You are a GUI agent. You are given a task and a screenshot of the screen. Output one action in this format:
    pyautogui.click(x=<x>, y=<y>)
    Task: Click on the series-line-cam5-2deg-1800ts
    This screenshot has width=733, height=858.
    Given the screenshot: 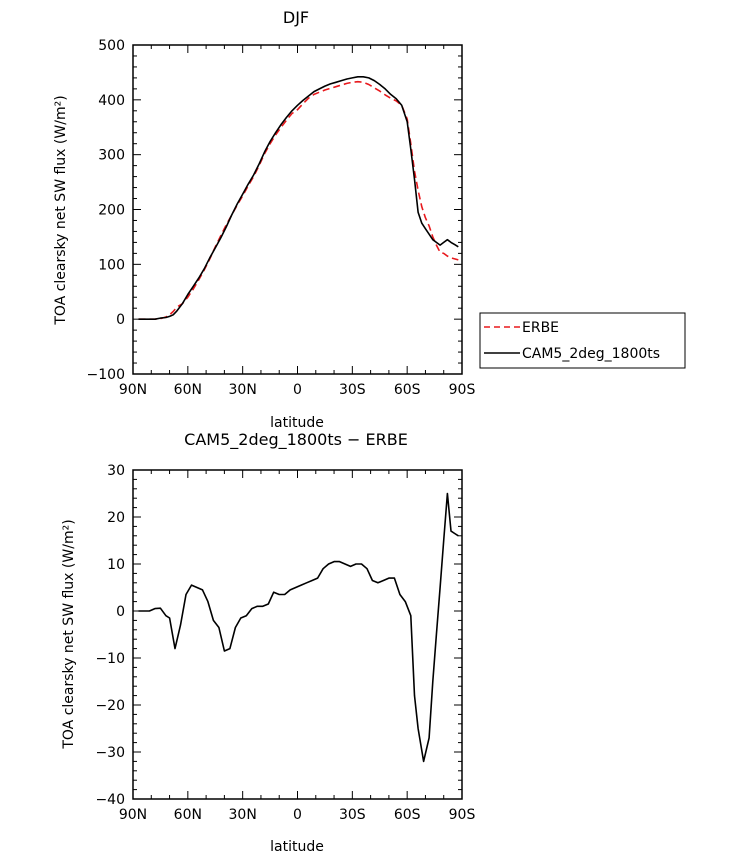 What is the action you would take?
    pyautogui.click(x=298, y=198)
    